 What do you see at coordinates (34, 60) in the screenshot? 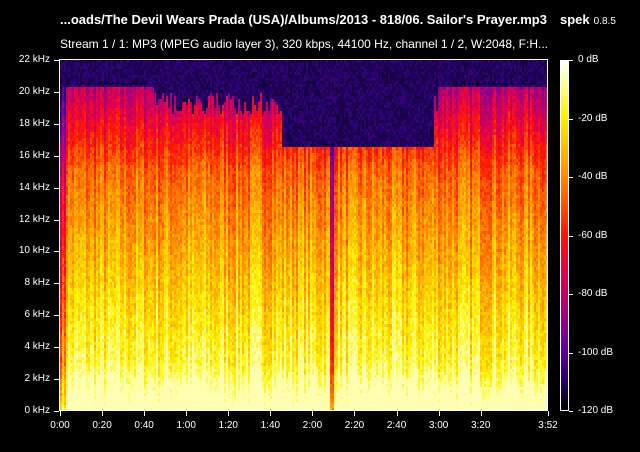
I see `y-tick-label: 22 kHz` at bounding box center [34, 60].